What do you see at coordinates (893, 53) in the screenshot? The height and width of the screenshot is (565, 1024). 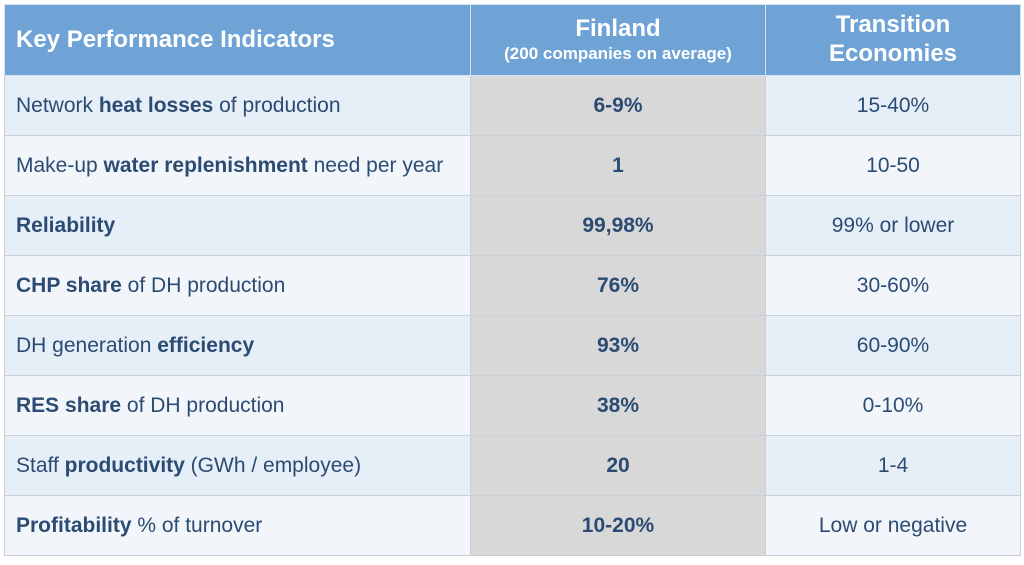 I see `header-transition-line2: Economies` at bounding box center [893, 53].